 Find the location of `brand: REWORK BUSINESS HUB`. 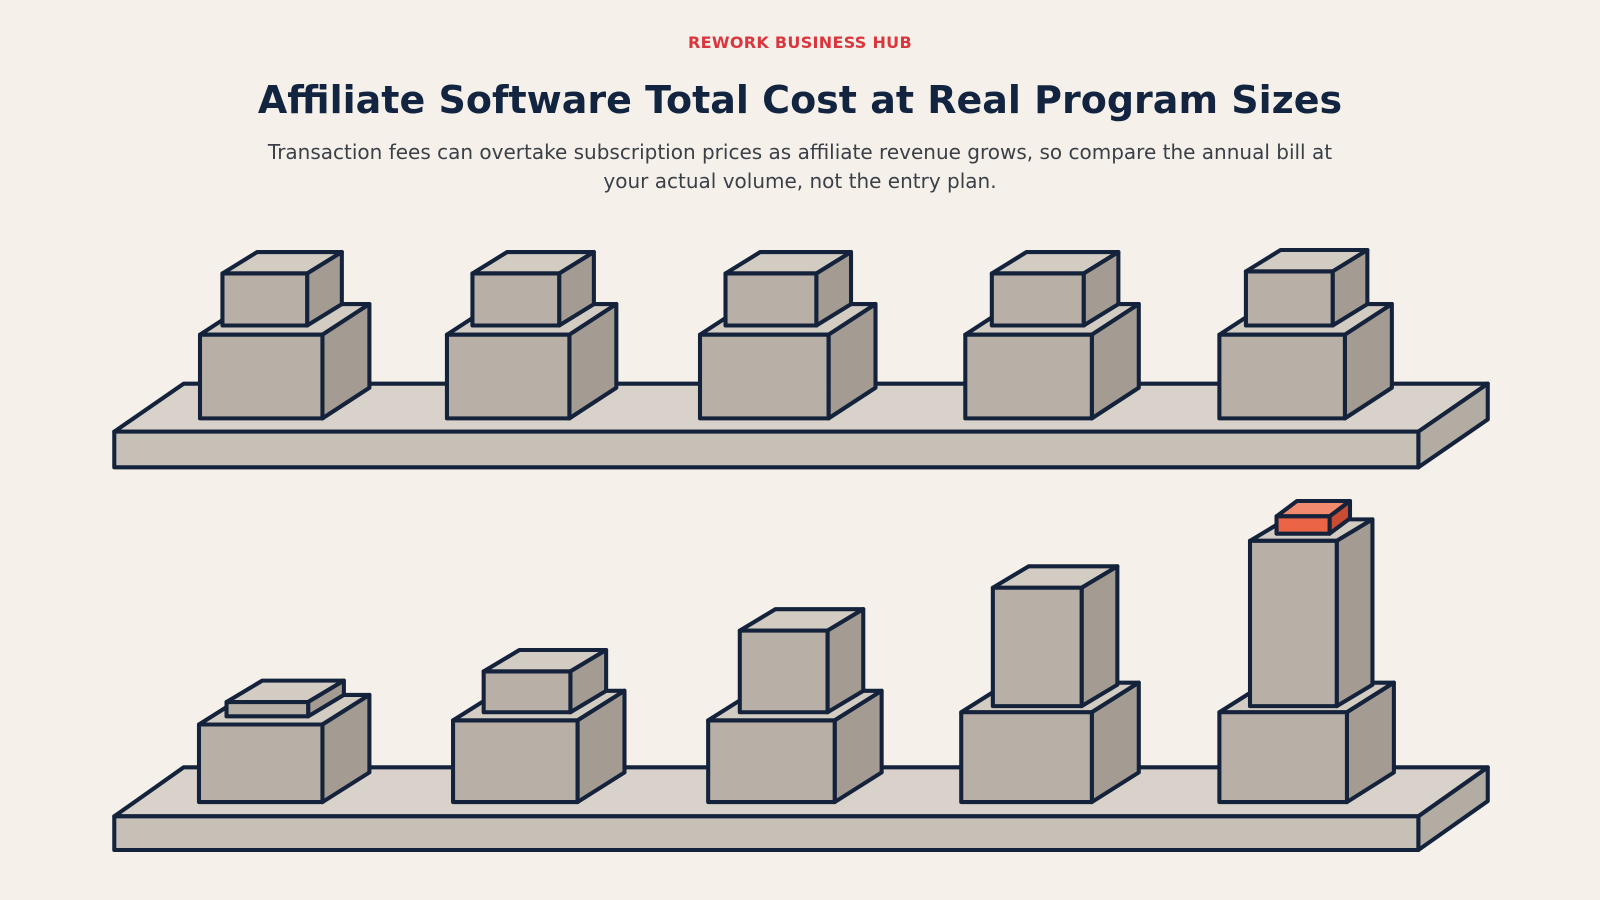

brand: REWORK BUSINESS HUB is located at coordinates (800, 42).